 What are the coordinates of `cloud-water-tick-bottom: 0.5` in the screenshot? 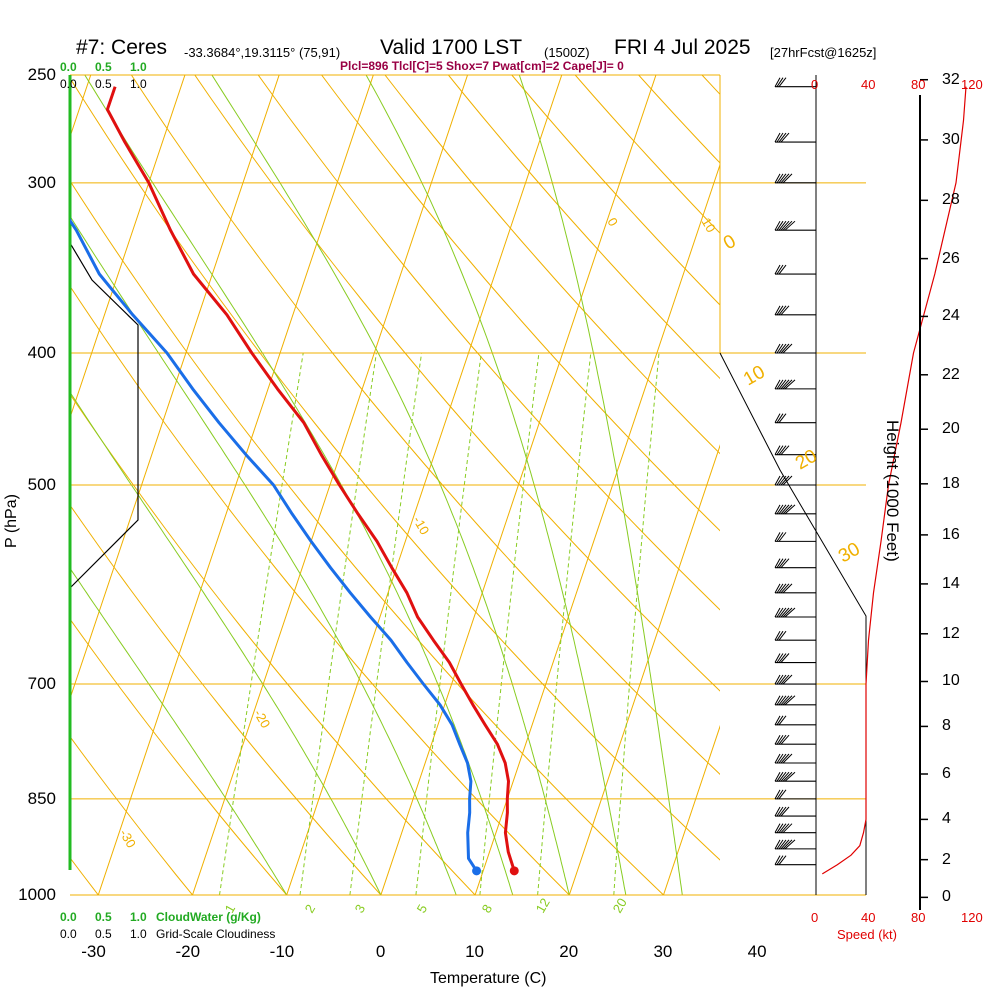 It's located at (103, 917).